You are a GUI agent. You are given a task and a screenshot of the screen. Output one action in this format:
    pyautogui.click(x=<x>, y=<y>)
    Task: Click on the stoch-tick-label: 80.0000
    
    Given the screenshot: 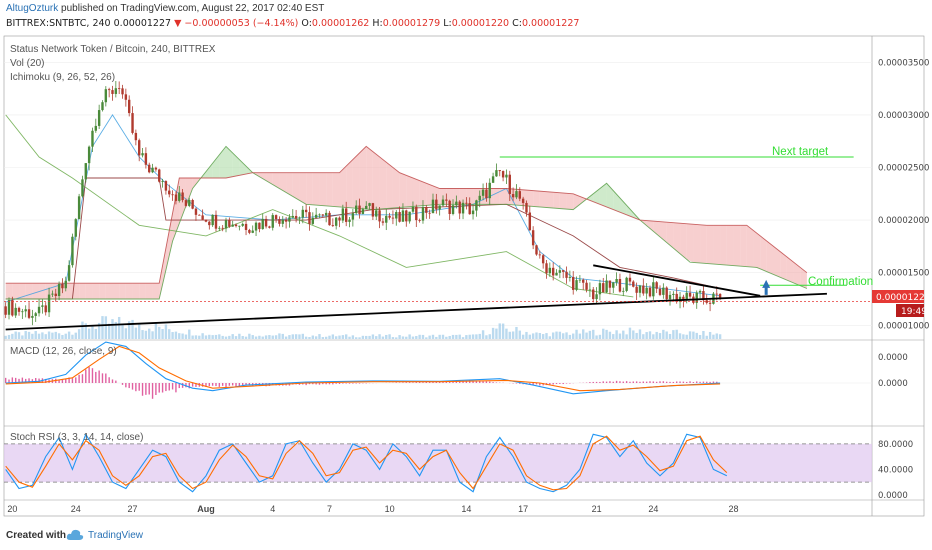 What is the action you would take?
    pyautogui.click(x=895, y=445)
    